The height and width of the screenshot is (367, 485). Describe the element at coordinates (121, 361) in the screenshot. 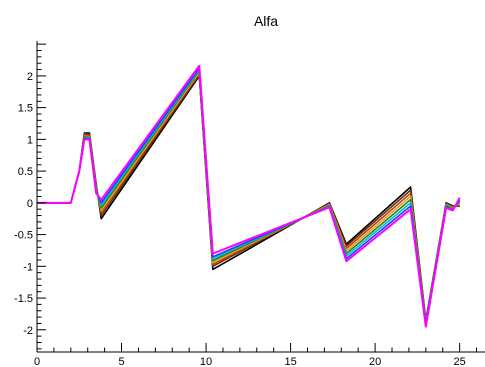

I see `x-tick-label: 5` at that location.